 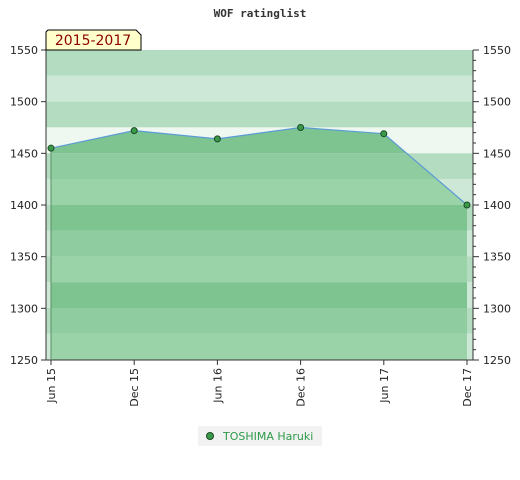 What do you see at coordinates (24, 153) in the screenshot?
I see `y-tick-label-left: 1450` at bounding box center [24, 153].